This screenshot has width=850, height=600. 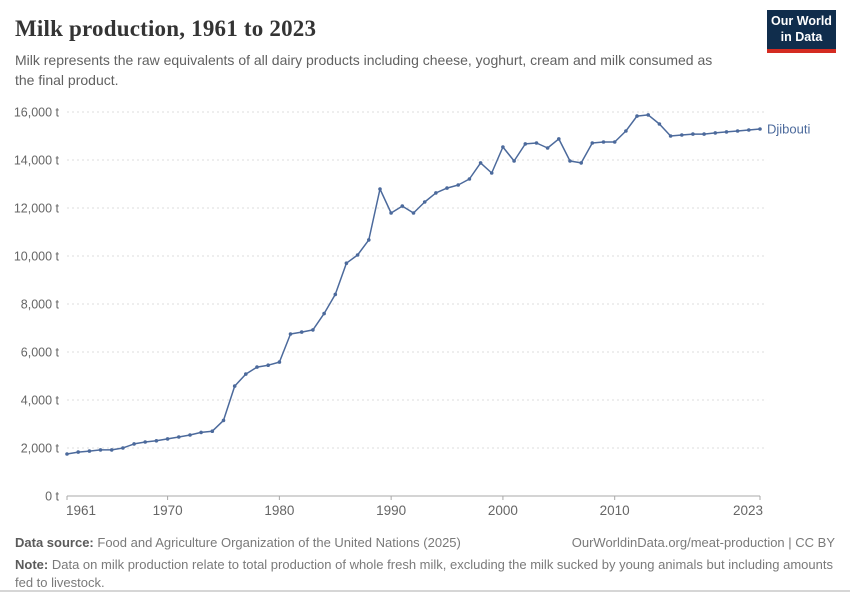 What do you see at coordinates (40, 353) in the screenshot?
I see `y-tick-label: 6,000 t` at bounding box center [40, 353].